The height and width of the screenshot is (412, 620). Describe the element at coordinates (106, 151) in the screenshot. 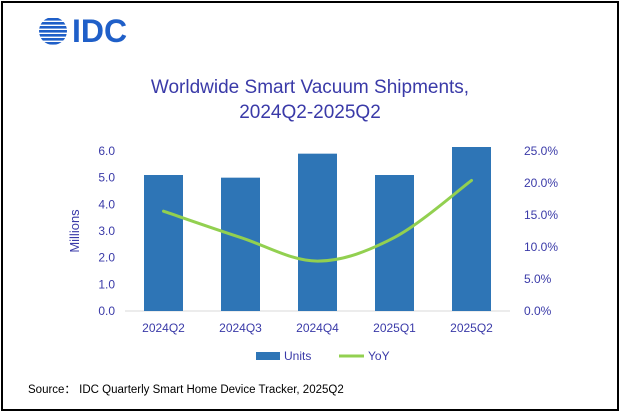

I see `y-tick-label: 6.0` at that location.